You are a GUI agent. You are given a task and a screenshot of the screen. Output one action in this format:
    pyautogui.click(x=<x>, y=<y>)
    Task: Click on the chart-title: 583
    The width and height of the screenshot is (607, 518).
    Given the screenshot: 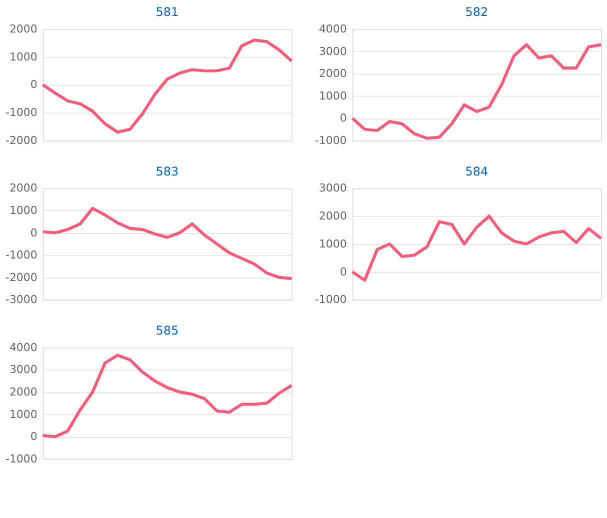 What is the action you would take?
    pyautogui.click(x=167, y=171)
    